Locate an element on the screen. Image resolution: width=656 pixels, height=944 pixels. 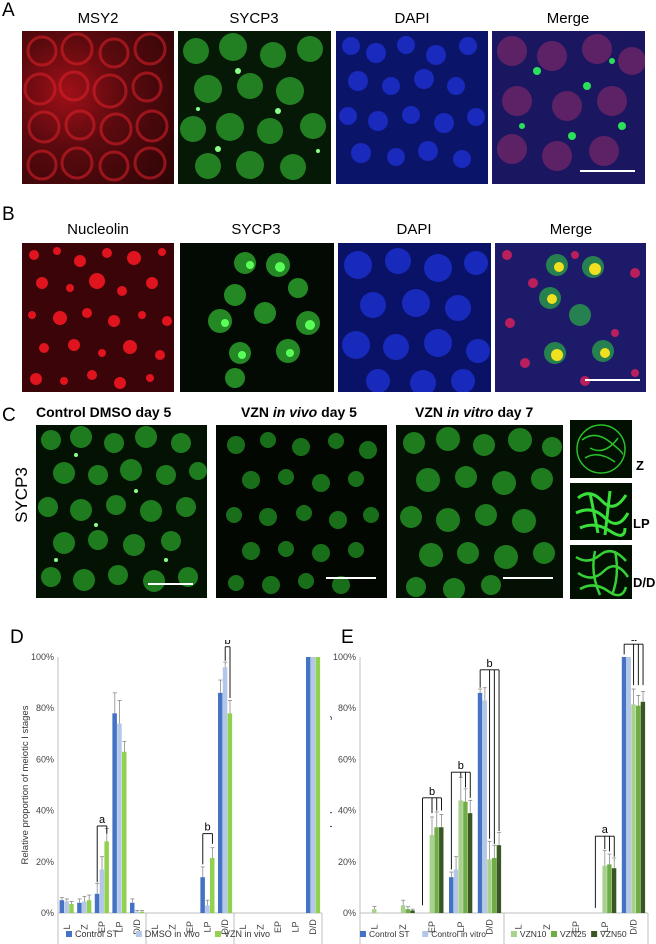
panel-d-category-label: L is located at coordinates (243, 926).